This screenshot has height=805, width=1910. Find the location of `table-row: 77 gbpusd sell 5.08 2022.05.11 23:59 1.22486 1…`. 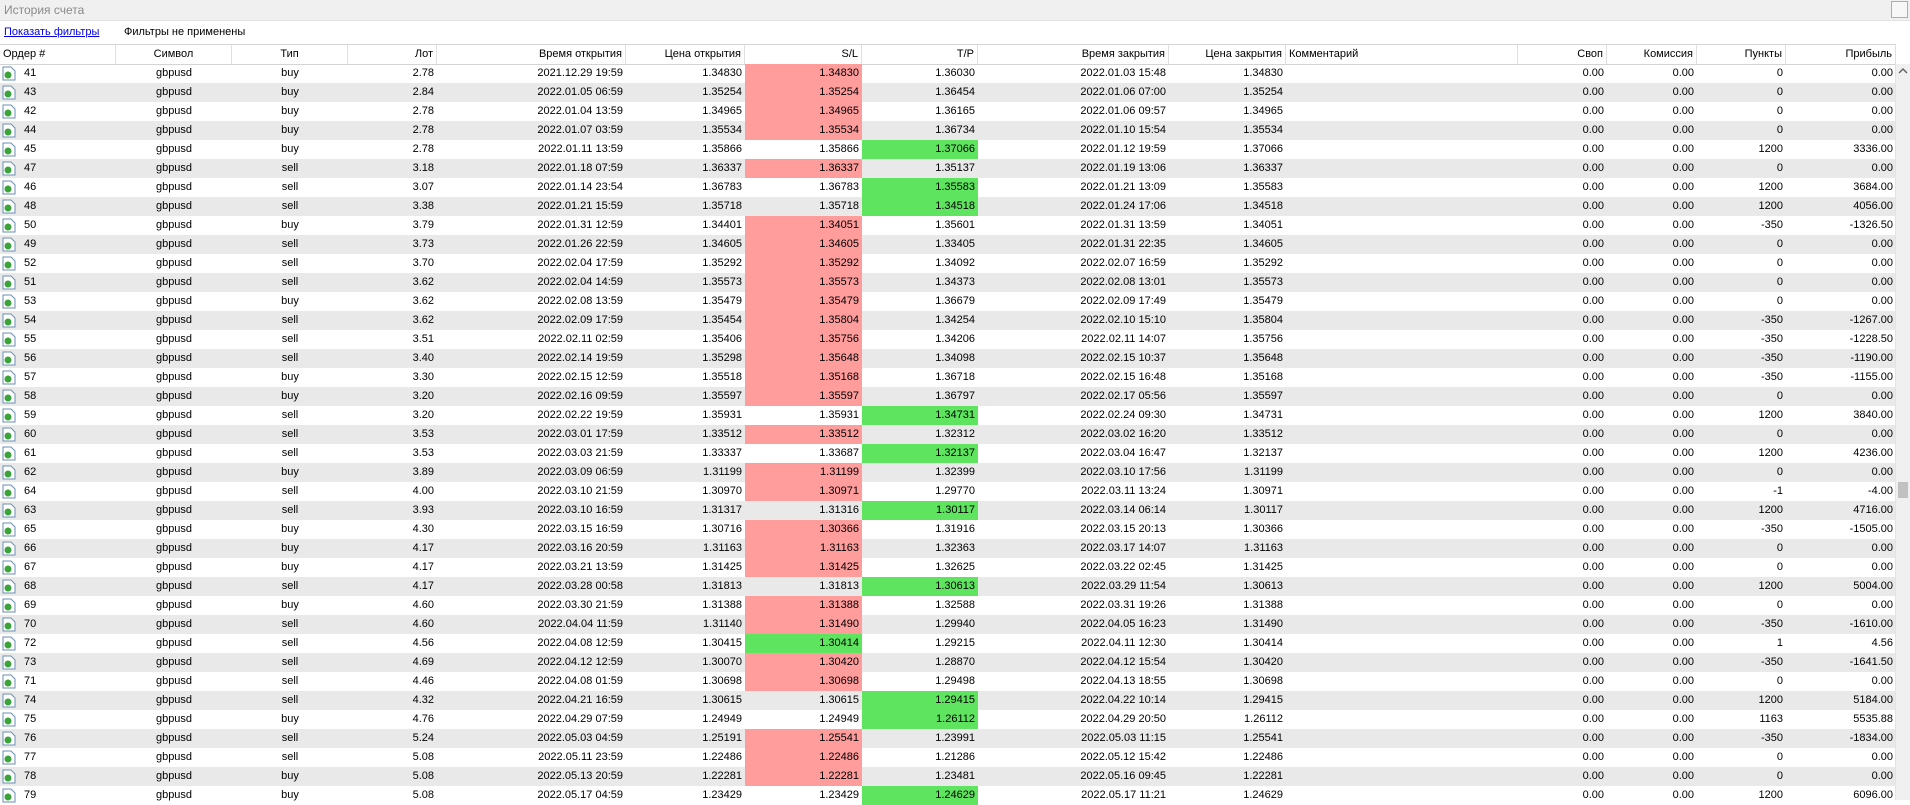

table-row: 77 gbpusd sell 5.08 2022.05.11 23:59 1.22486 1… is located at coordinates (948, 757).